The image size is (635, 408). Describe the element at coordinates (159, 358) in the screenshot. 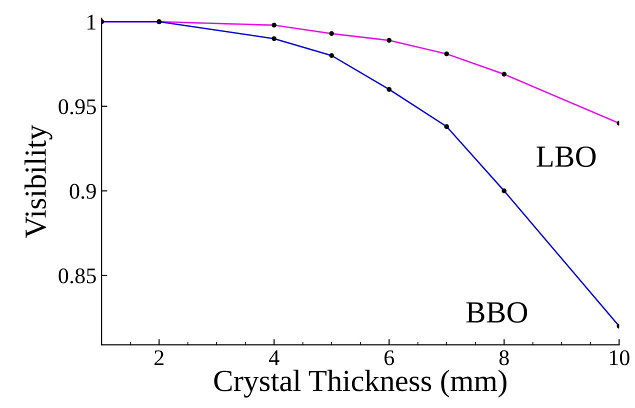

I see `x-tick-label: 2` at that location.